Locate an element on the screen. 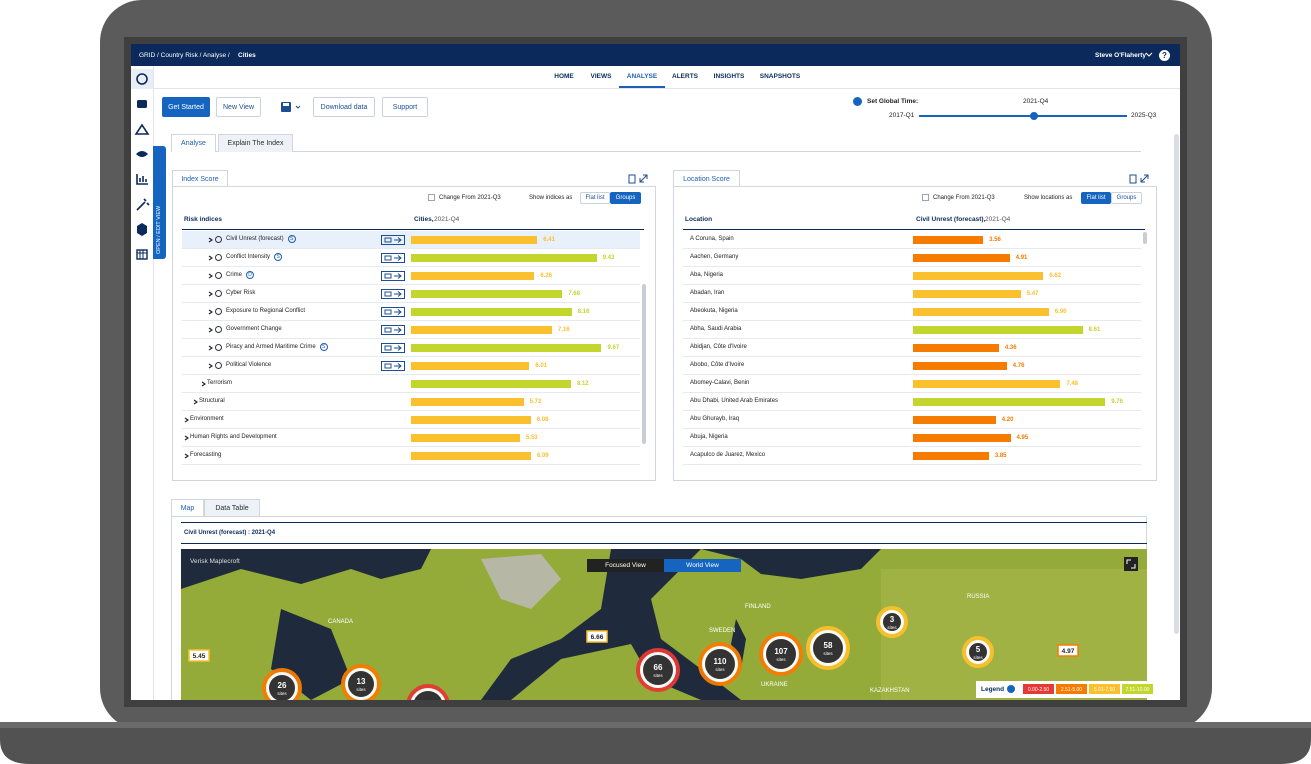  nav-item: ALERTS is located at coordinates (685, 76).